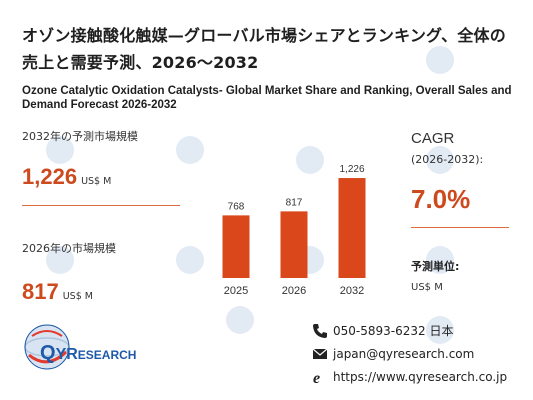 The width and height of the screenshot is (533, 400). I want to click on email-text: japan@qyresearch.com, so click(404, 354).